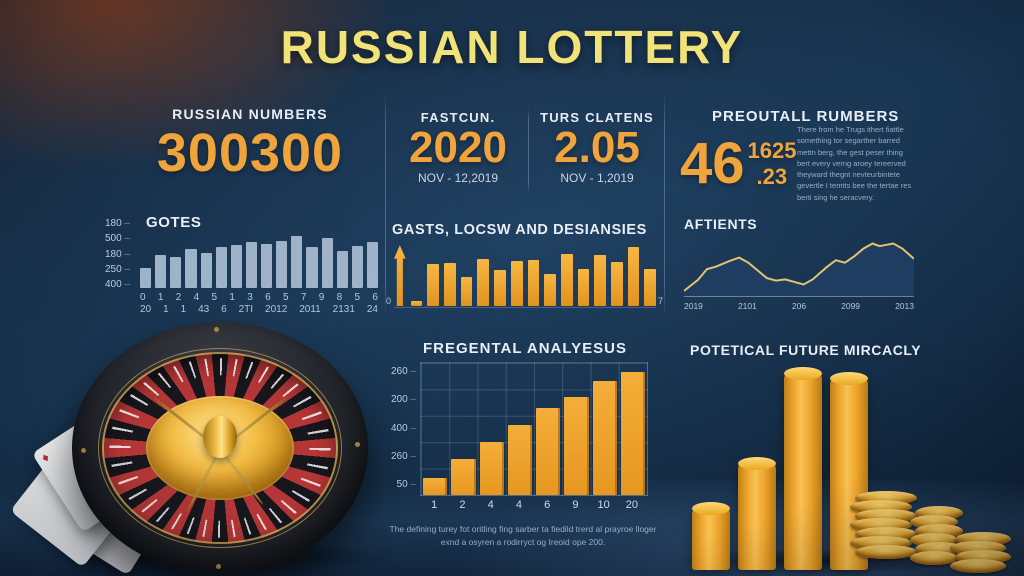 This screenshot has height=576, width=1024. Describe the element at coordinates (747, 306) in the screenshot. I see `axis-tick-label: 2101` at that location.